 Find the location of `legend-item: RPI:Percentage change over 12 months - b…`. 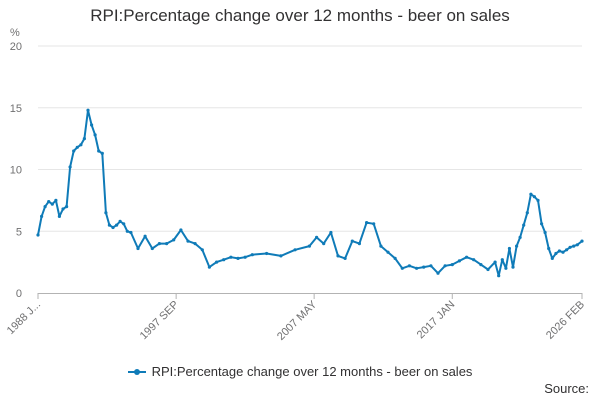

legend-item: RPI:Percentage change over 12 months - b… is located at coordinates (299, 371).